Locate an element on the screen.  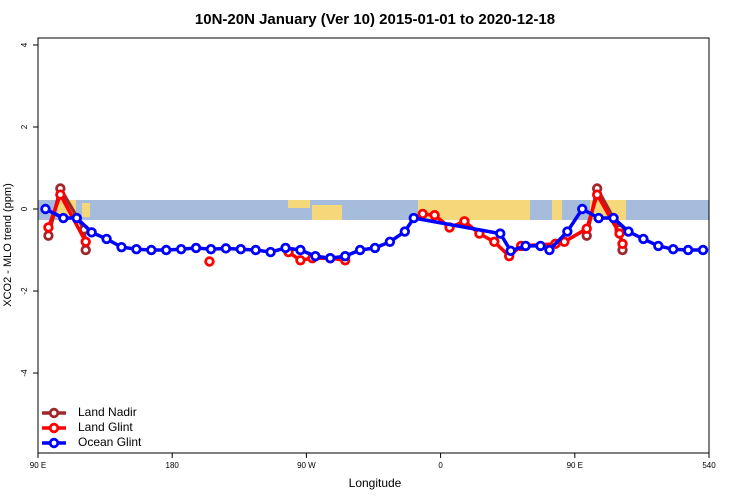
y-tick-label: -4 is located at coordinates (24, 373).